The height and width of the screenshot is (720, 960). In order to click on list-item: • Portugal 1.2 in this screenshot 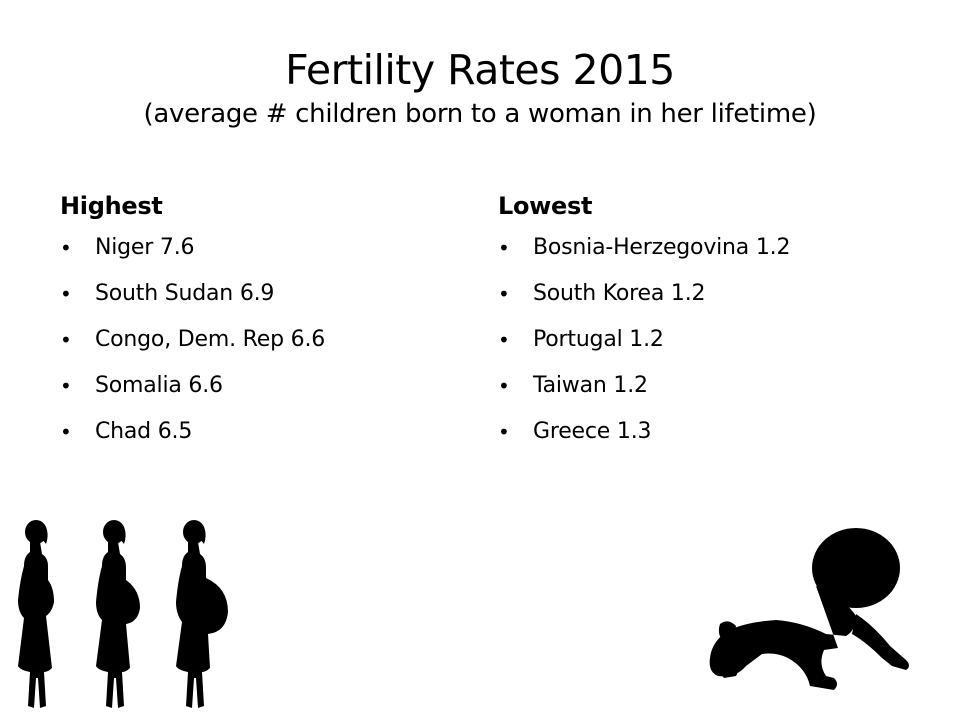, I will do `click(708, 347)`.